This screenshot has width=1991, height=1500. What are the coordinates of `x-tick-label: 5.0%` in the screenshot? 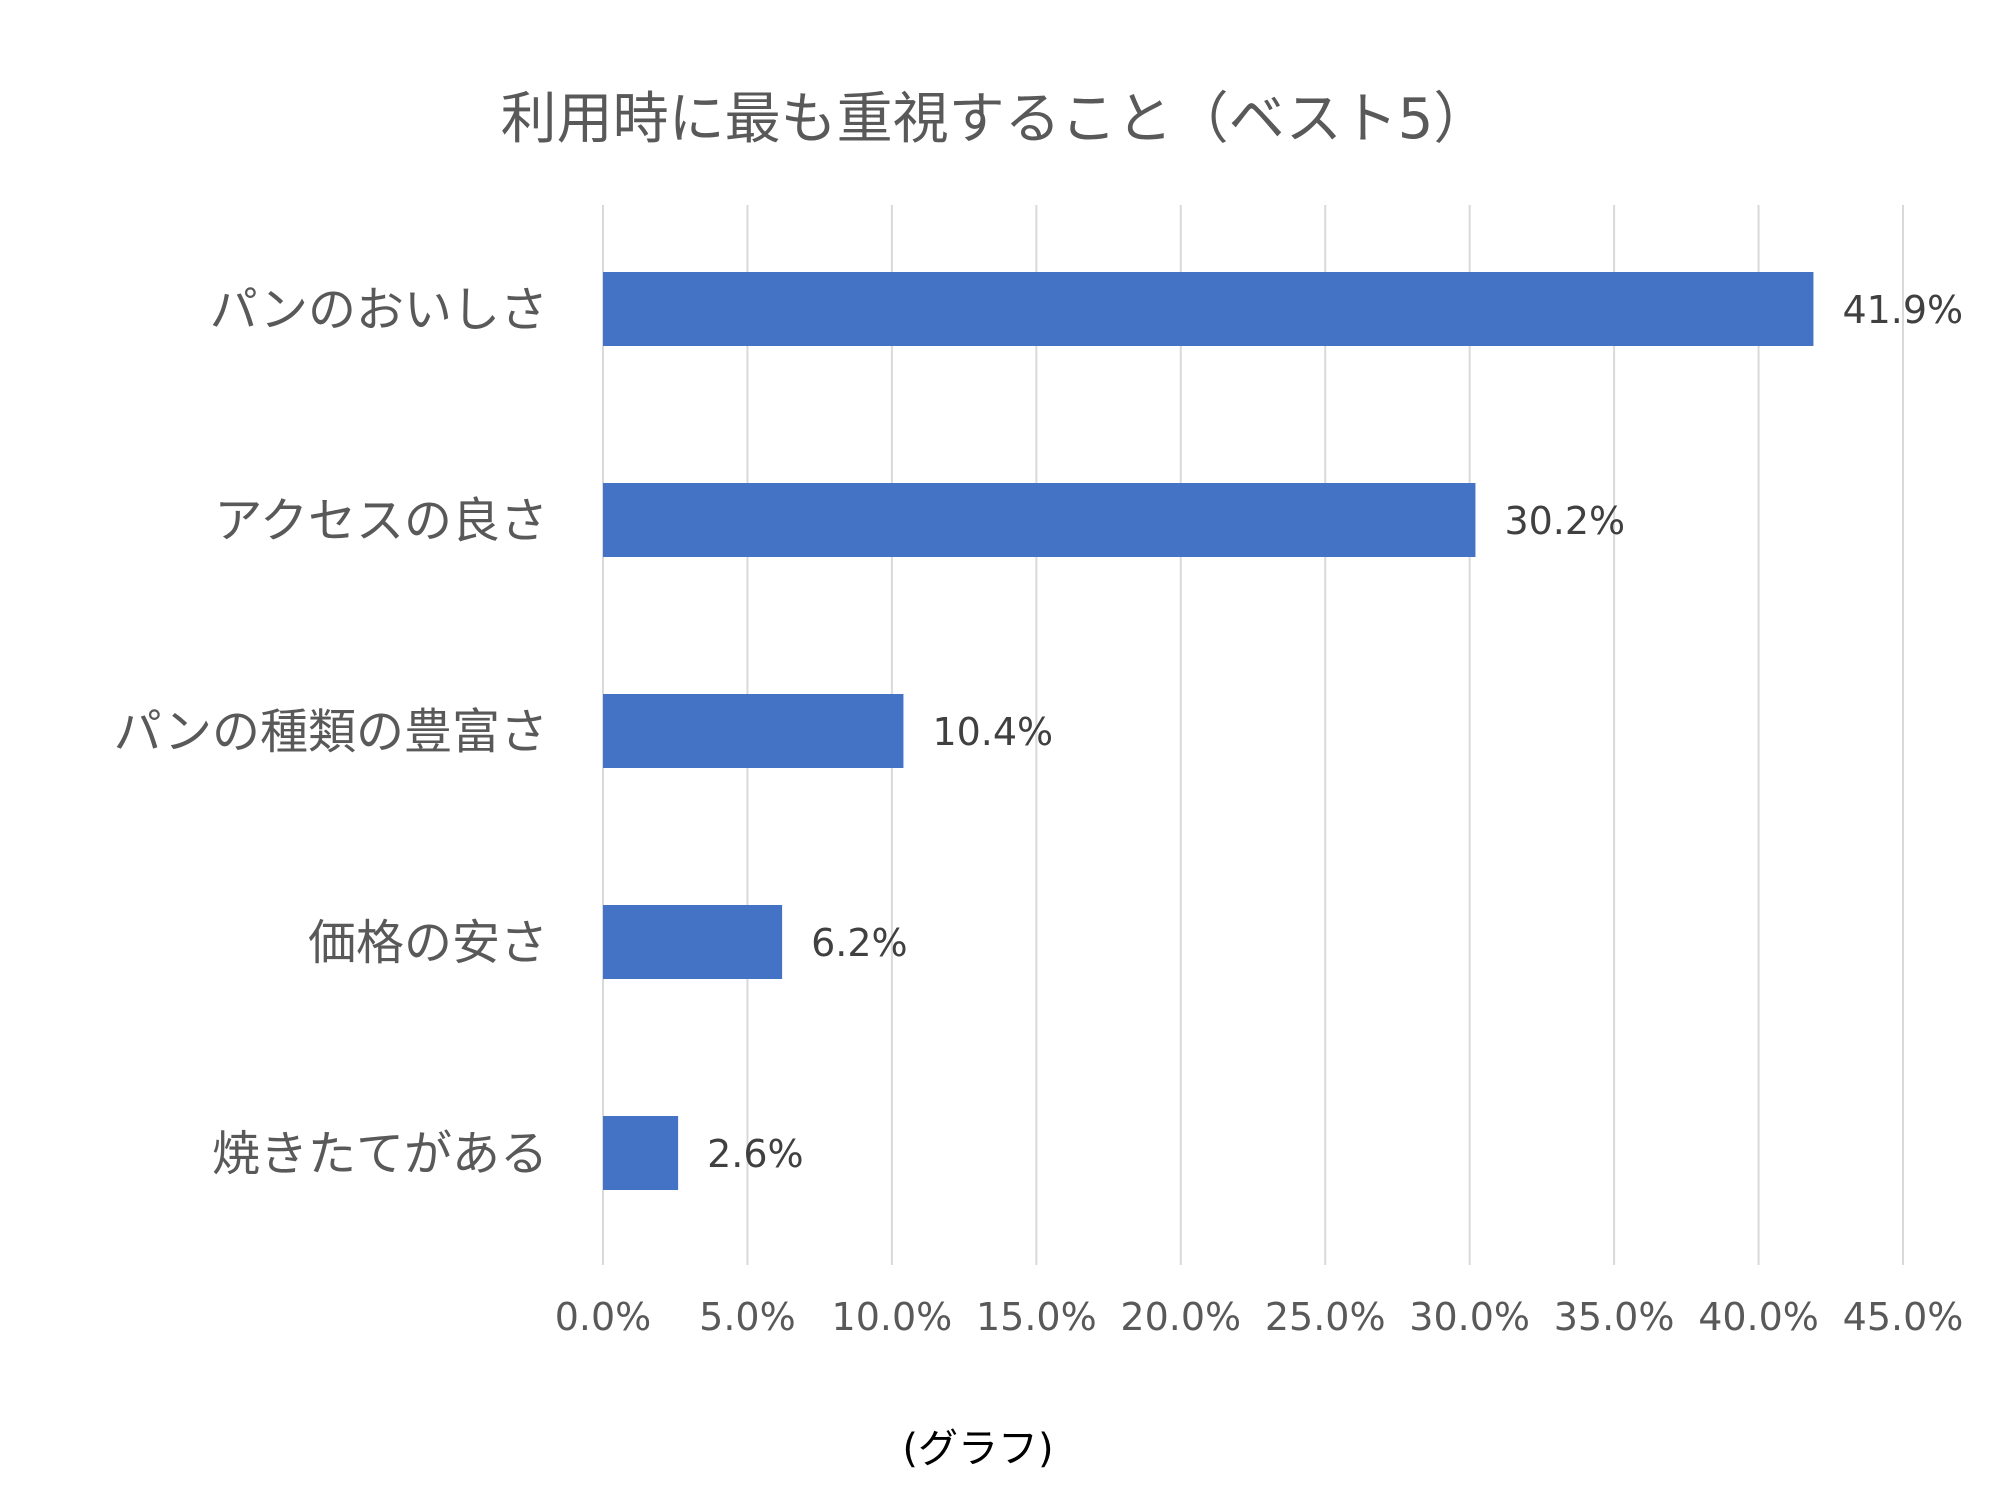 It's located at (747, 1317).